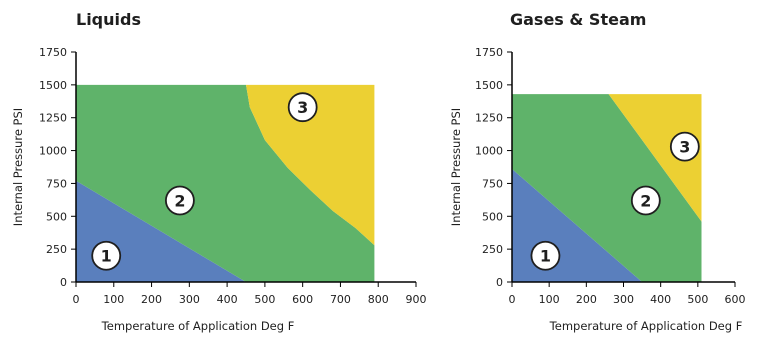 The height and width of the screenshot is (337, 761). Describe the element at coordinates (340, 299) in the screenshot. I see `x-tick-label: 700` at that location.